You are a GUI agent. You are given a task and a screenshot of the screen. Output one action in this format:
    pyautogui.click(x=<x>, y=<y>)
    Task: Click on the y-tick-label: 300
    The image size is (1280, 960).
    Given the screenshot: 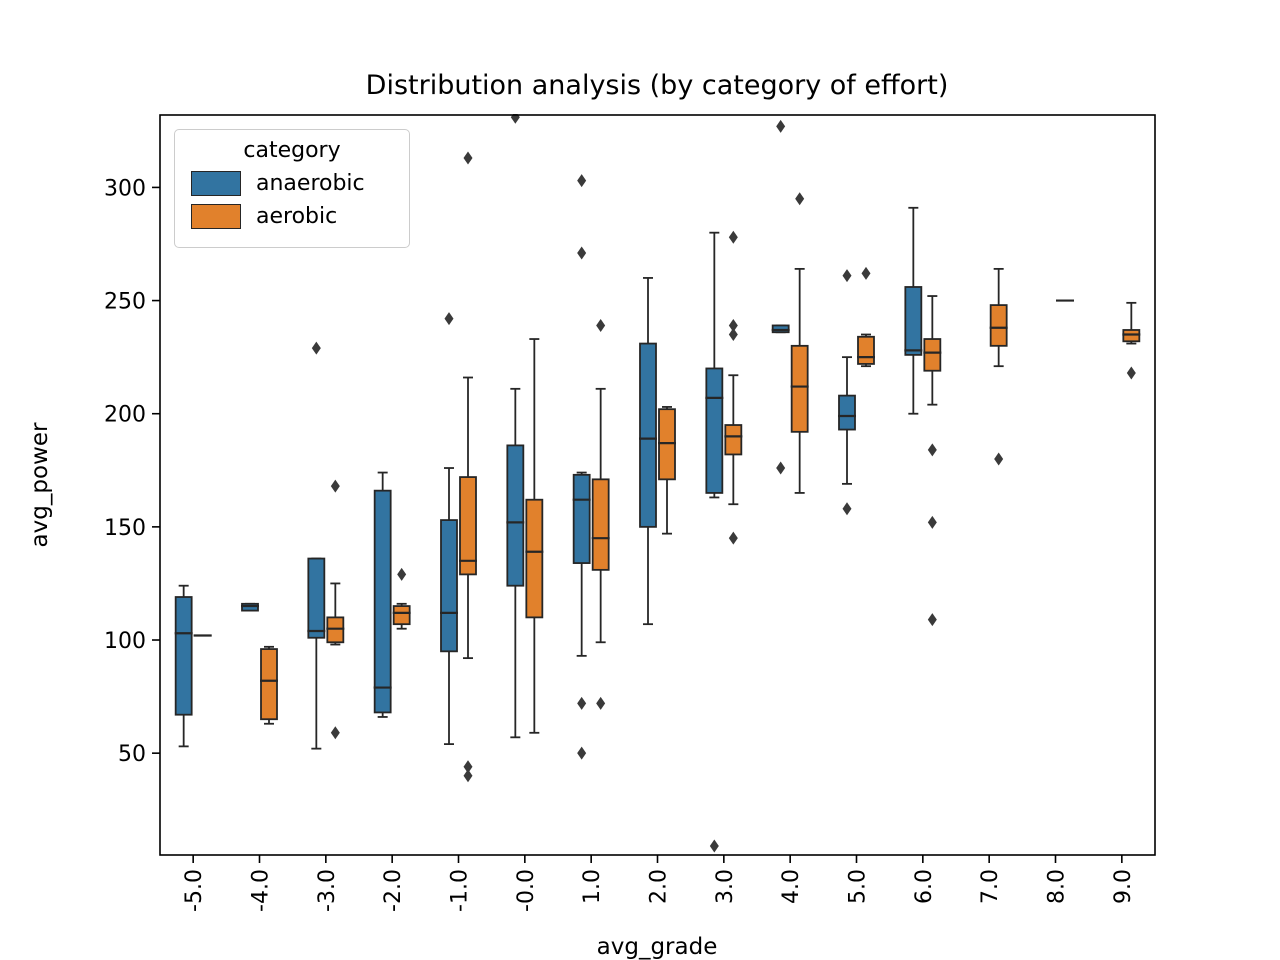 What is the action you would take?
    pyautogui.click(x=125, y=188)
    